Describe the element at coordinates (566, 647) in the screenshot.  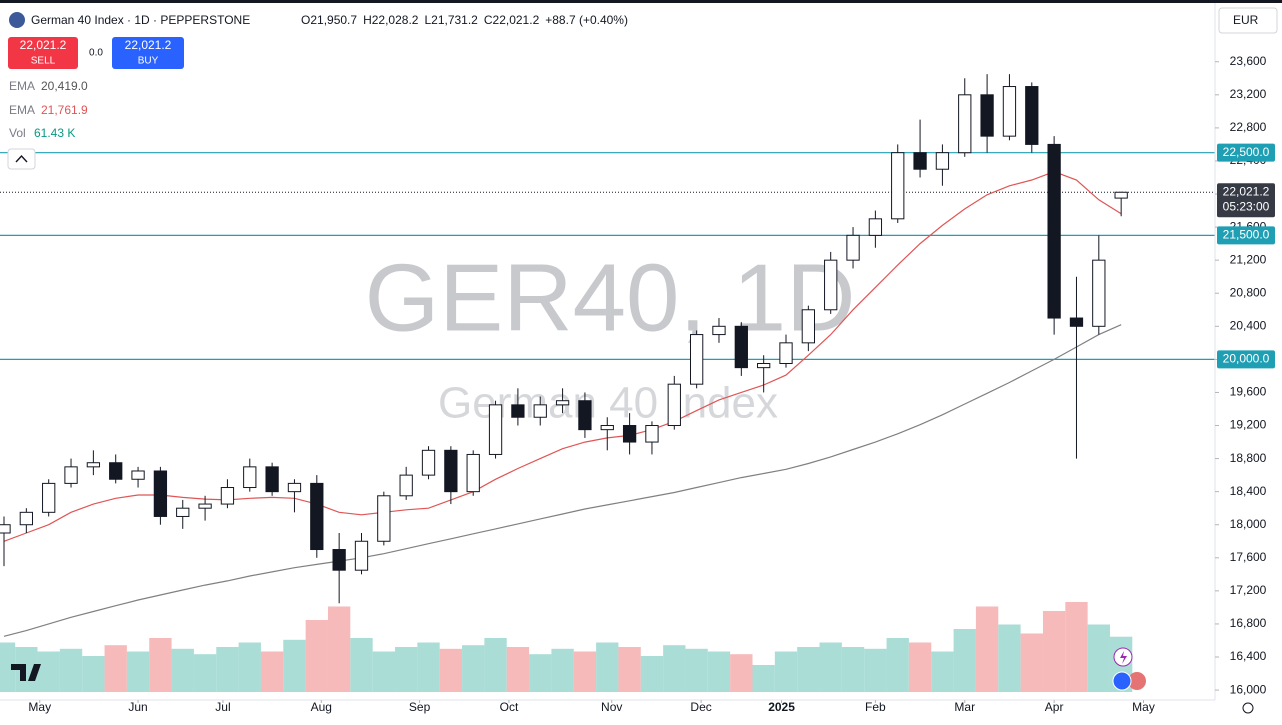
I see `volume-layer` at that location.